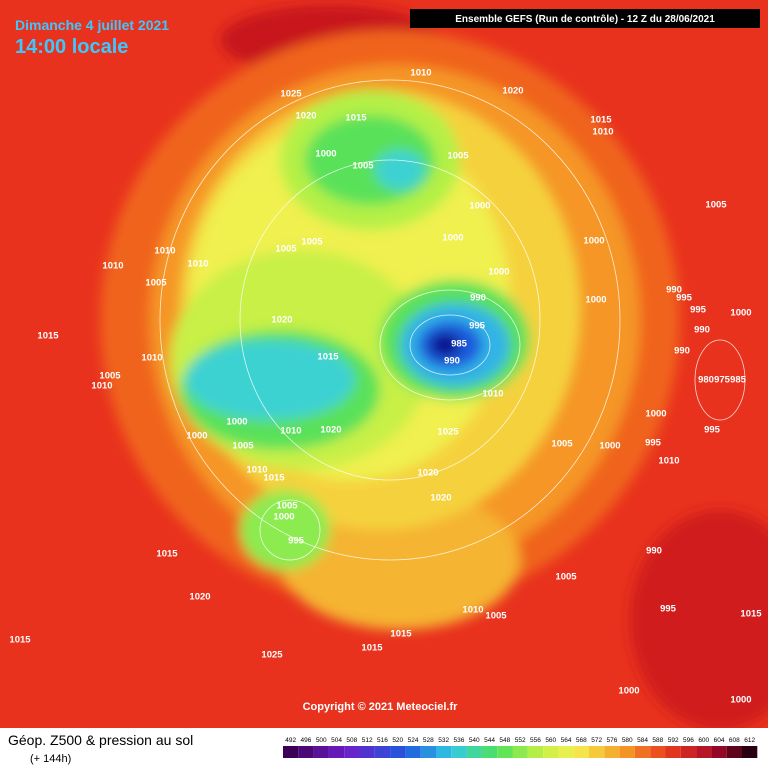 Image resolution: width=768 pixels, height=768 pixels. What do you see at coordinates (290, 740) in the screenshot?
I see `colorbar-tick-label: 492` at bounding box center [290, 740].